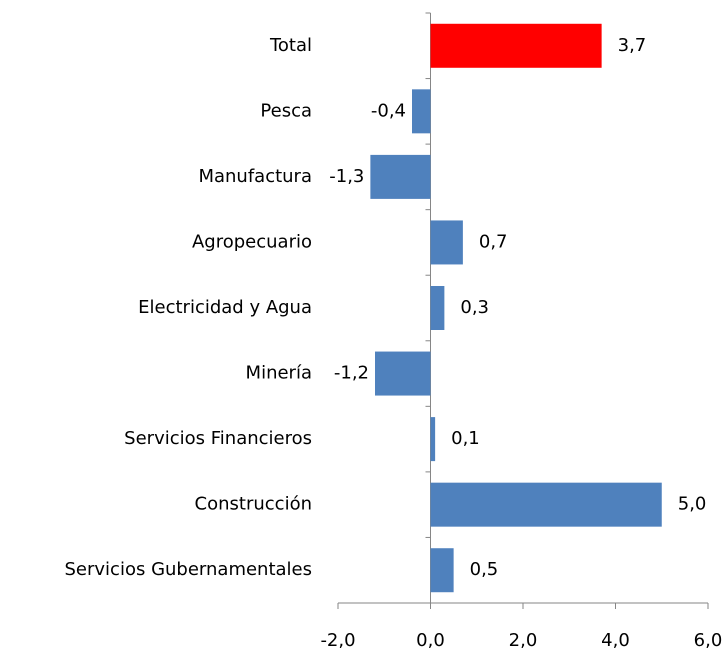 This screenshot has height=659, width=727. Describe the element at coordinates (493, 241) in the screenshot. I see `data-label: 0,7` at that location.